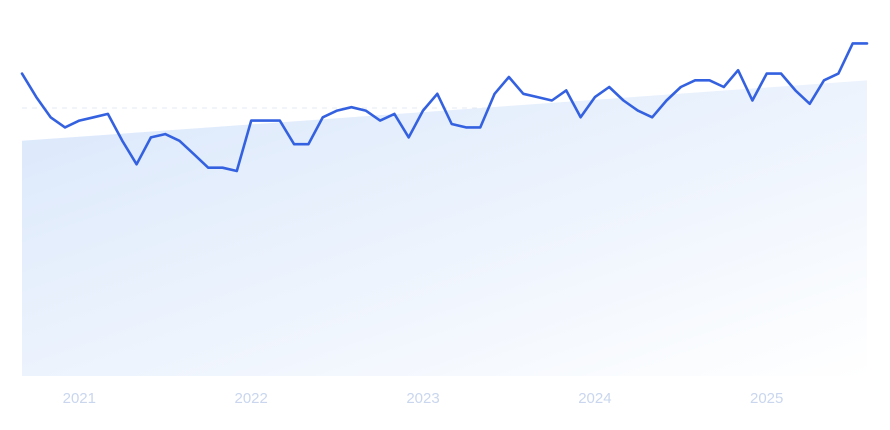  I want to click on x-tick-label: 2024, so click(594, 398).